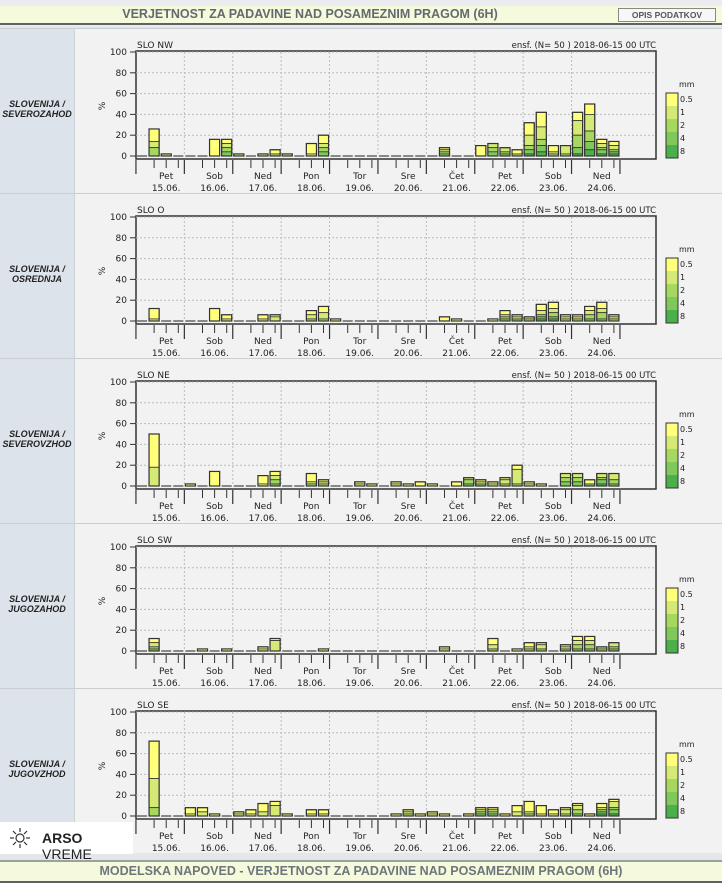  Describe the element at coordinates (103, 105) in the screenshot. I see `y-axis-label: %` at that location.